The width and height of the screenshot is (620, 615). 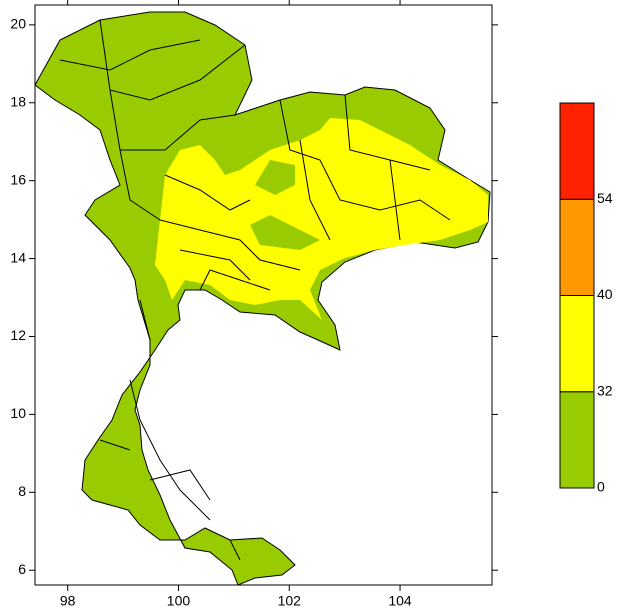 I want to click on colorbar-label: 40, so click(x=605, y=294).